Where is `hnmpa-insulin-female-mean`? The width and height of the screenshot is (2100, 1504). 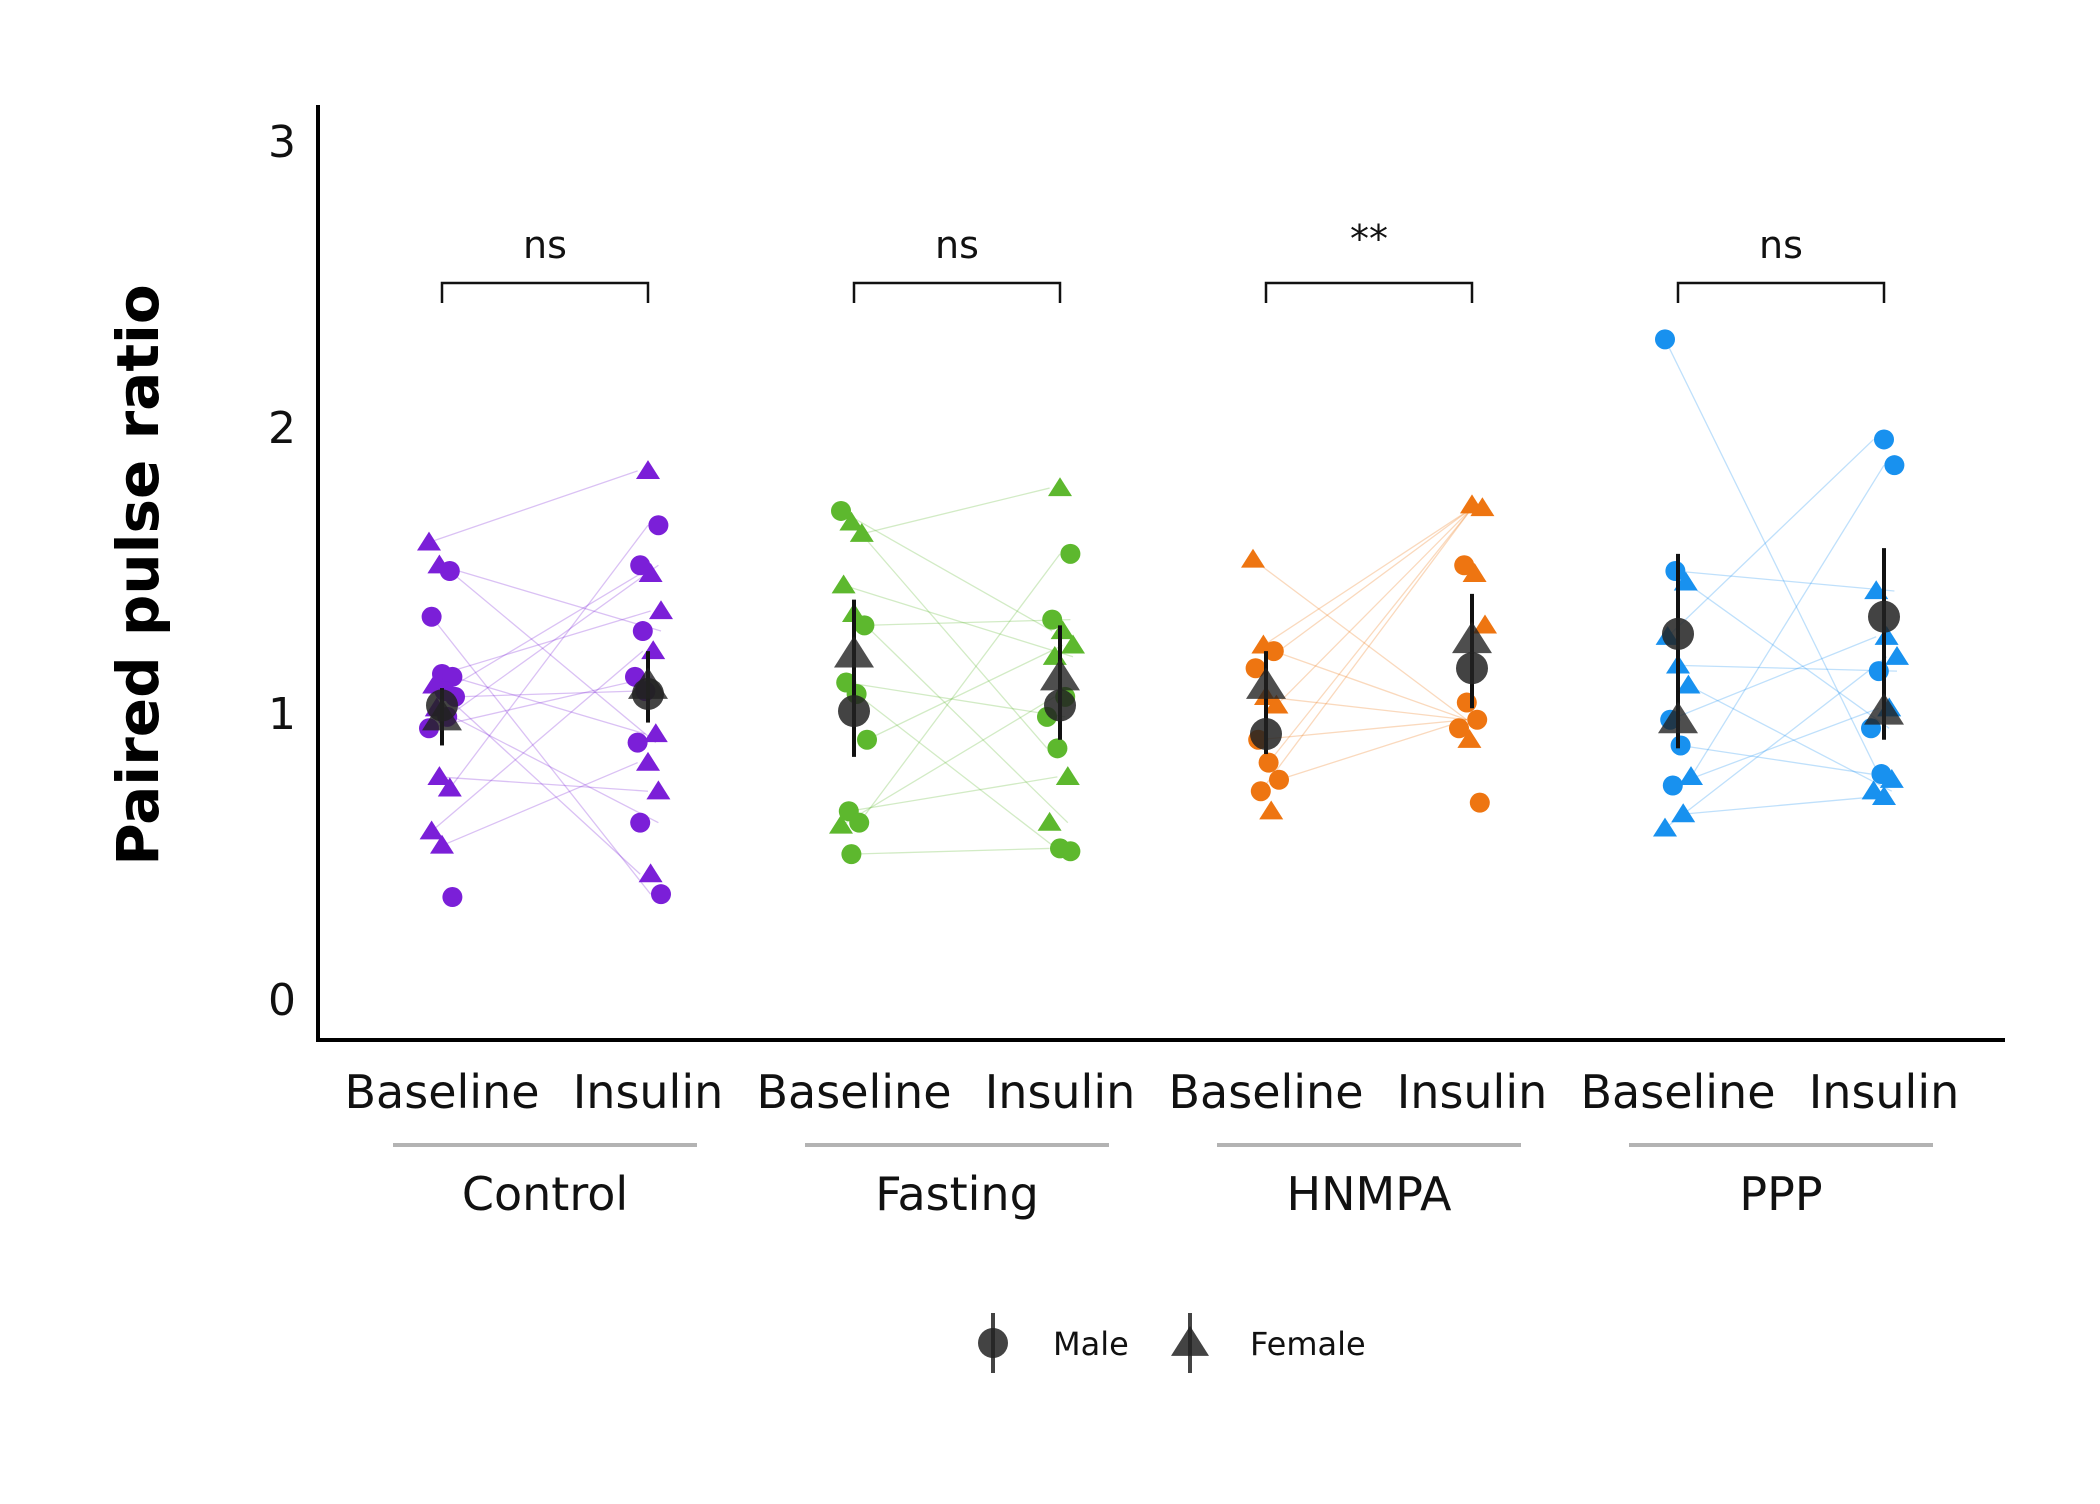
hnmpa-insulin-female-mean is located at coordinates (1472, 637).